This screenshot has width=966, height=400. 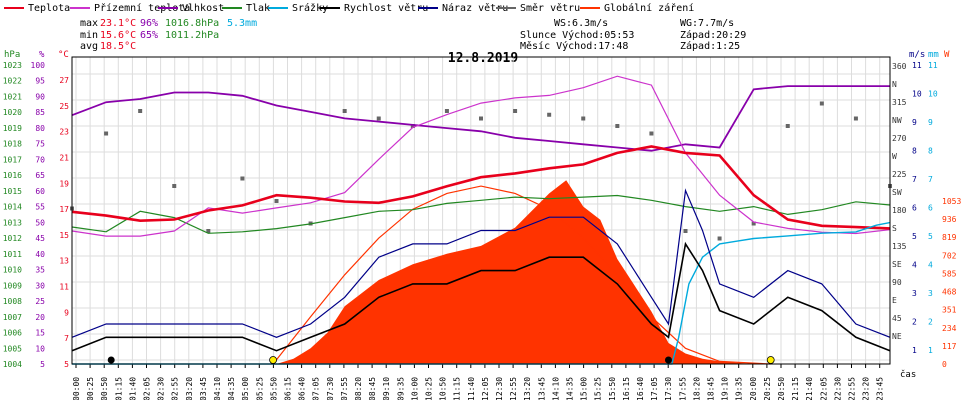 What do you see at coordinates (914, 293) in the screenshot?
I see `y-tick-ms: 3` at bounding box center [914, 293].